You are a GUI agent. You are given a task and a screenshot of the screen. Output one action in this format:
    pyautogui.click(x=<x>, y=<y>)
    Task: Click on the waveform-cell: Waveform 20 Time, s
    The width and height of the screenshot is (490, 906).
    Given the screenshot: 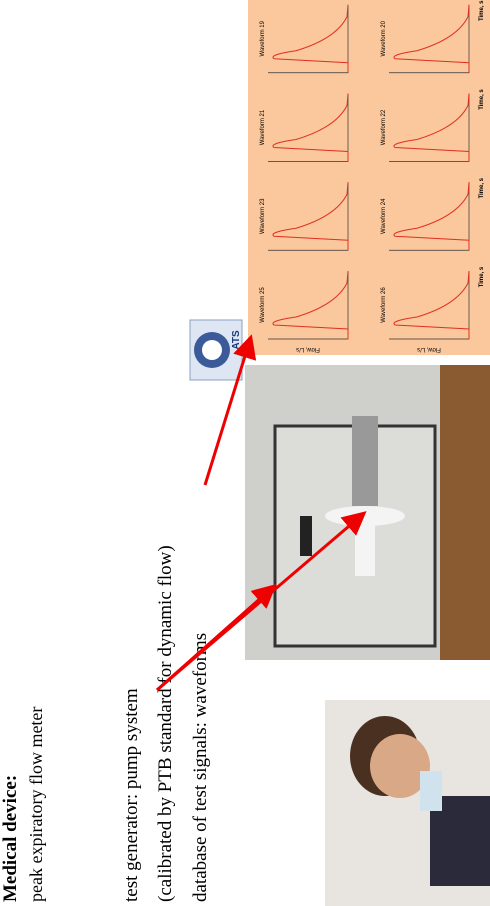 What is the action you would take?
    pyautogui.click(x=433, y=37)
    